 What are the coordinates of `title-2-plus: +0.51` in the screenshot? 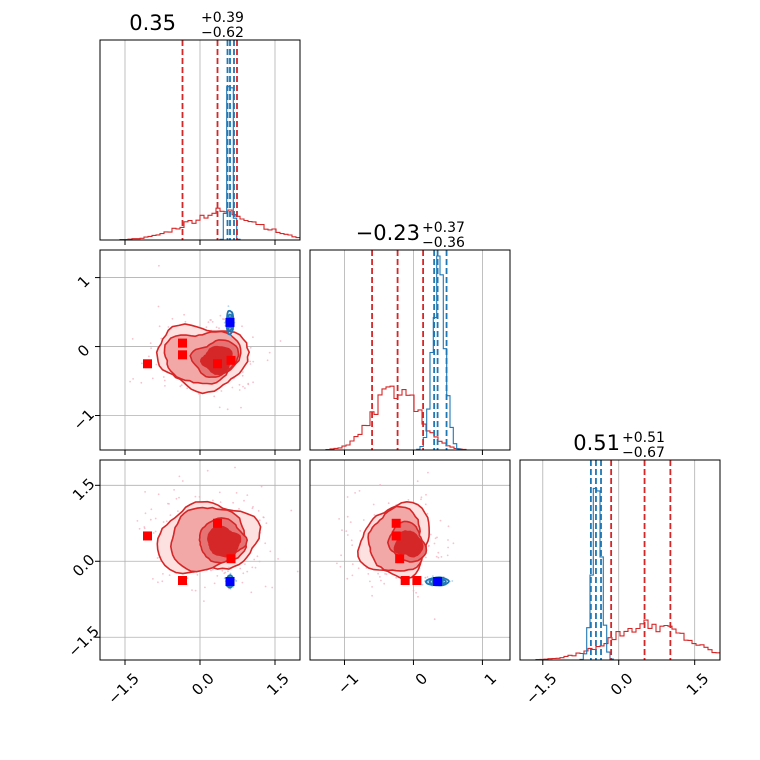 It's located at (643, 438).